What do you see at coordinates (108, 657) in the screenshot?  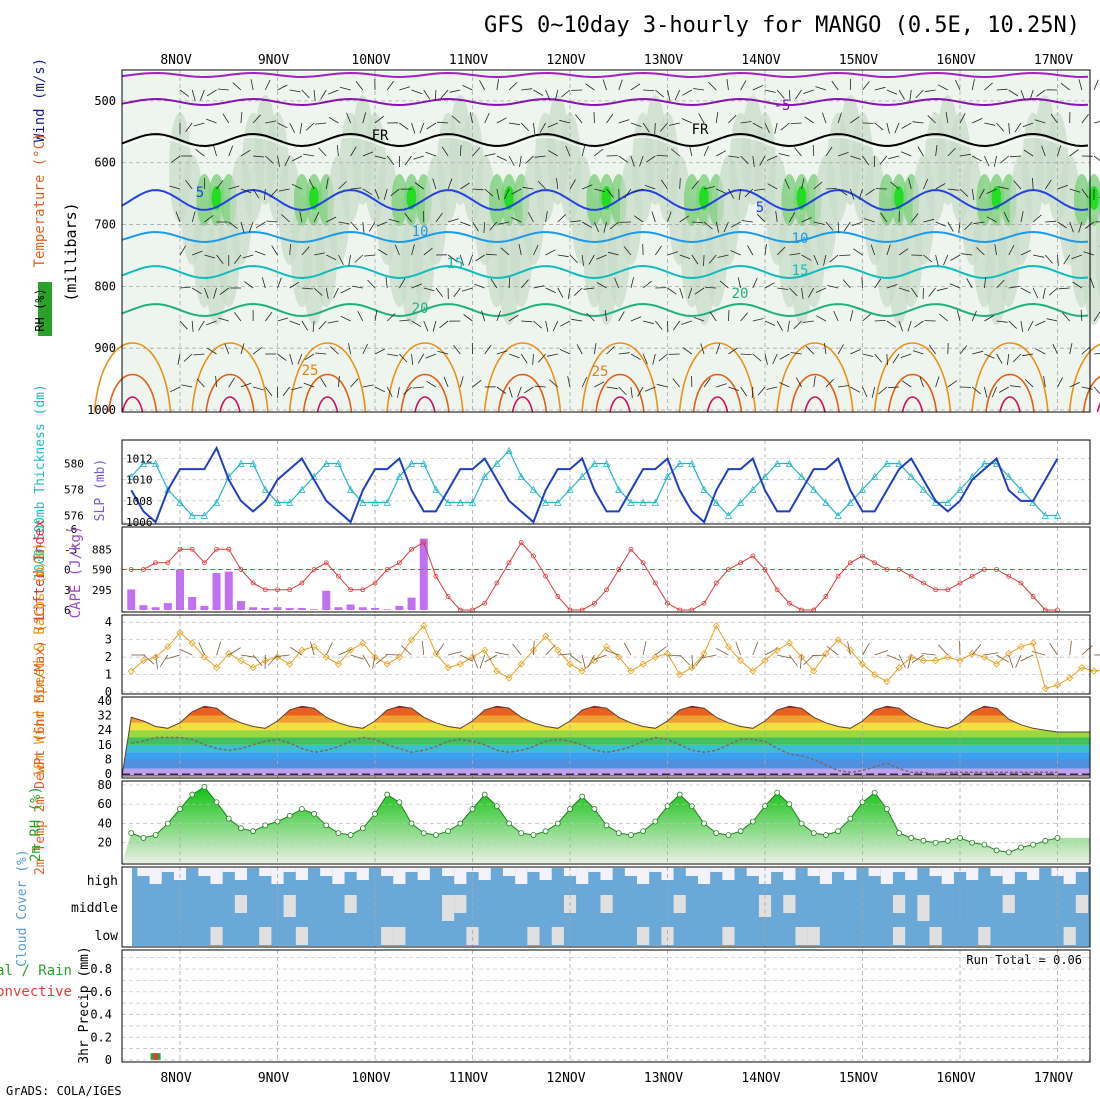 I see `wind-tick: 2` at bounding box center [108, 657].